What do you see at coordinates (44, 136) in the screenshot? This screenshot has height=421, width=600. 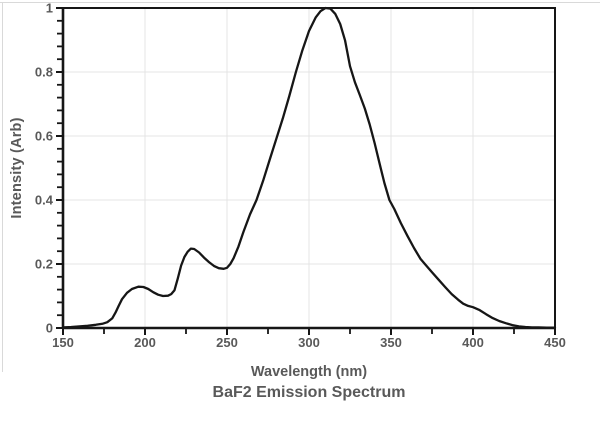 I see `y-tick-label: 0.6` at bounding box center [44, 136].